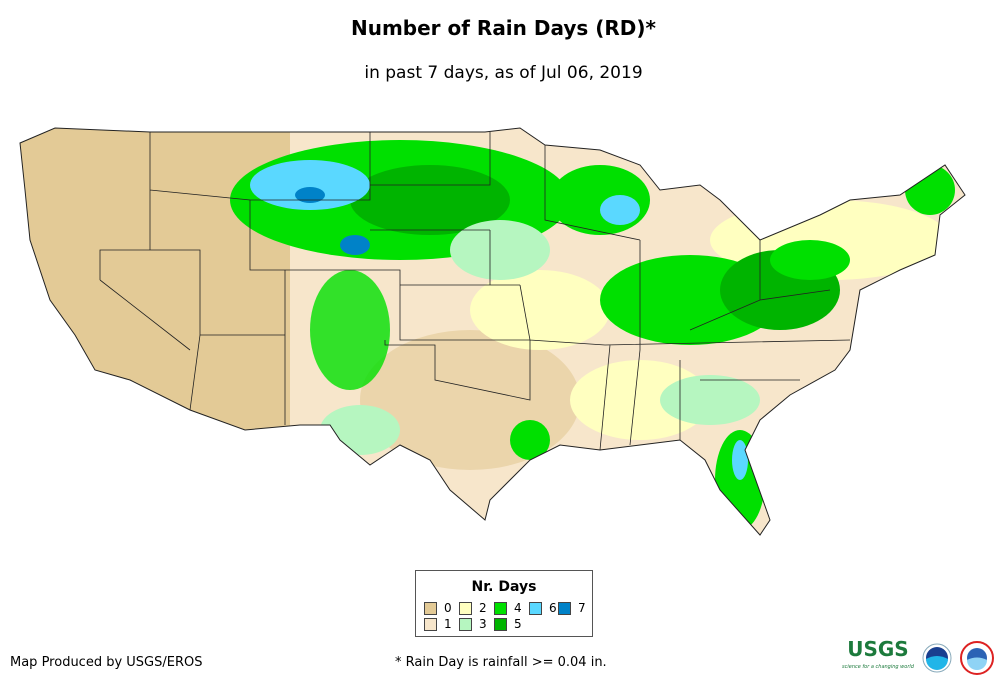 This screenshot has height=691, width=1007. I want to click on map-subtitle: in past 7 days, as of Jul 06, 2019, so click(503, 73).